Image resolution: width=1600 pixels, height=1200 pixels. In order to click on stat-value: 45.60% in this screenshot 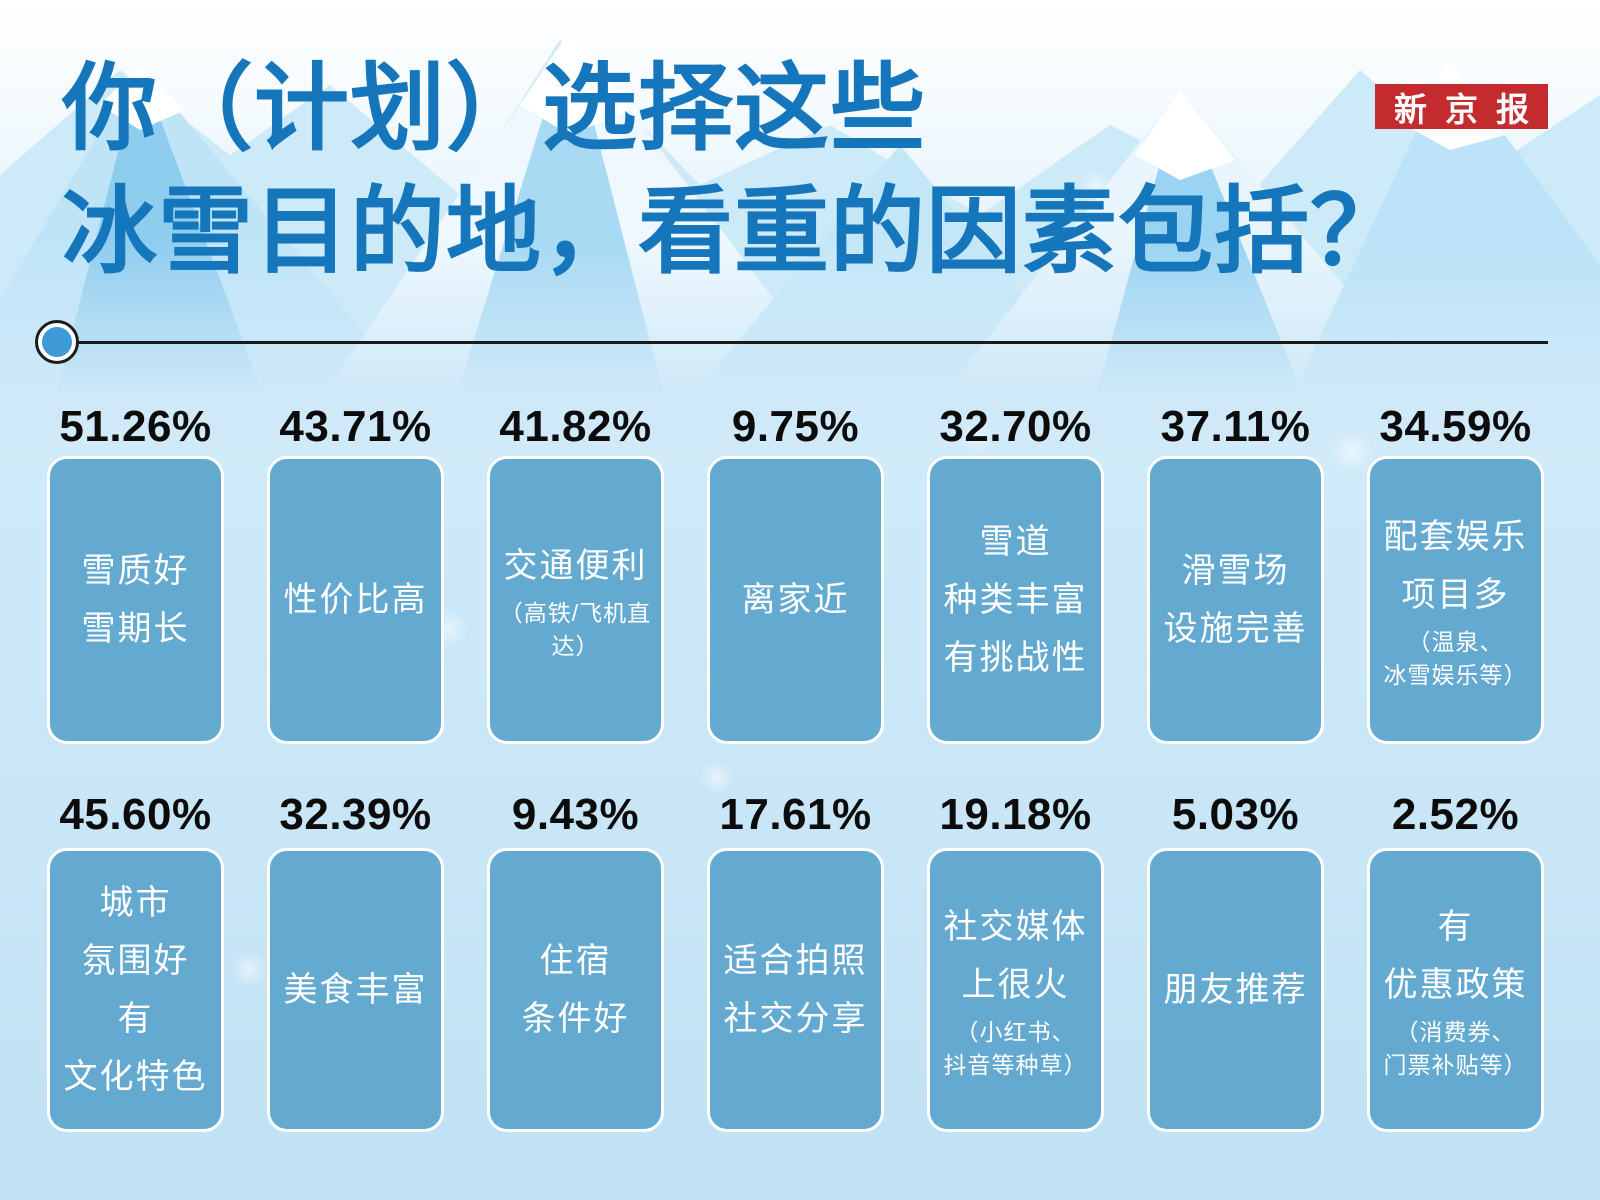, I will do `click(135, 814)`.